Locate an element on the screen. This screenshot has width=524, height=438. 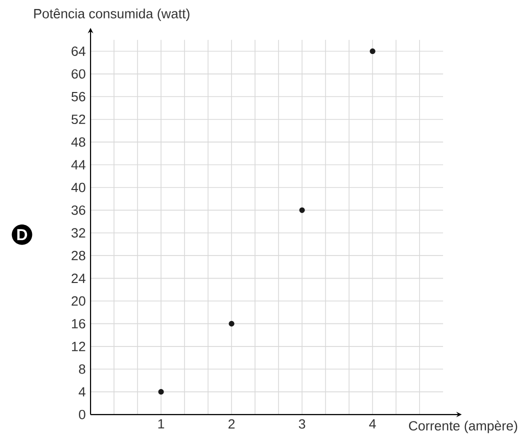
y-tick-label: 60 is located at coordinates (79, 74).